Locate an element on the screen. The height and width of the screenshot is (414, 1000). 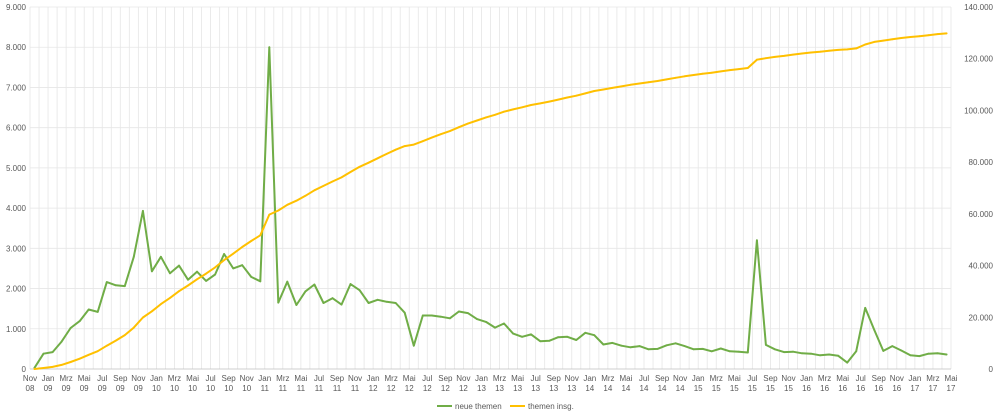
x-tick-label-month: Jul is located at coordinates (644, 378).